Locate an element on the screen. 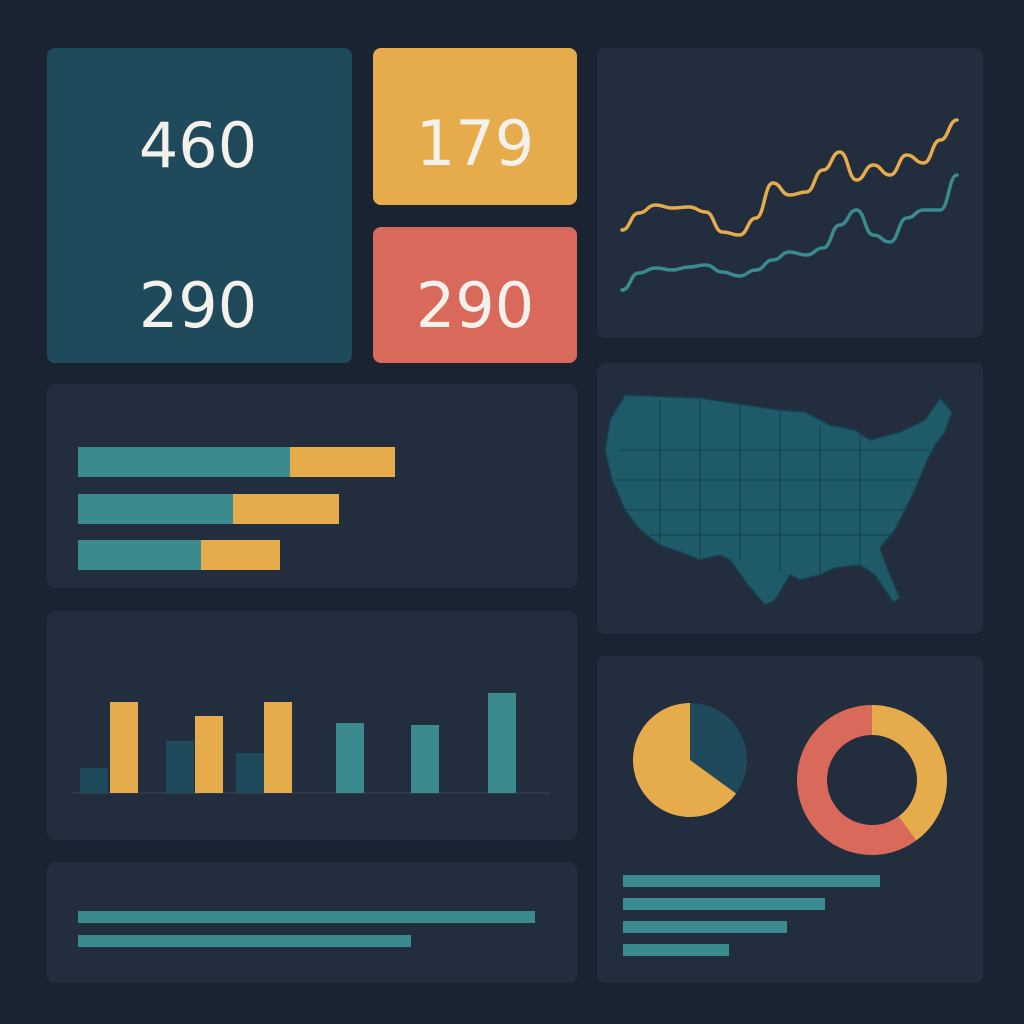 Image resolution: width=1024 pixels, height=1024 pixels. state-borders is located at coordinates (772, 486).